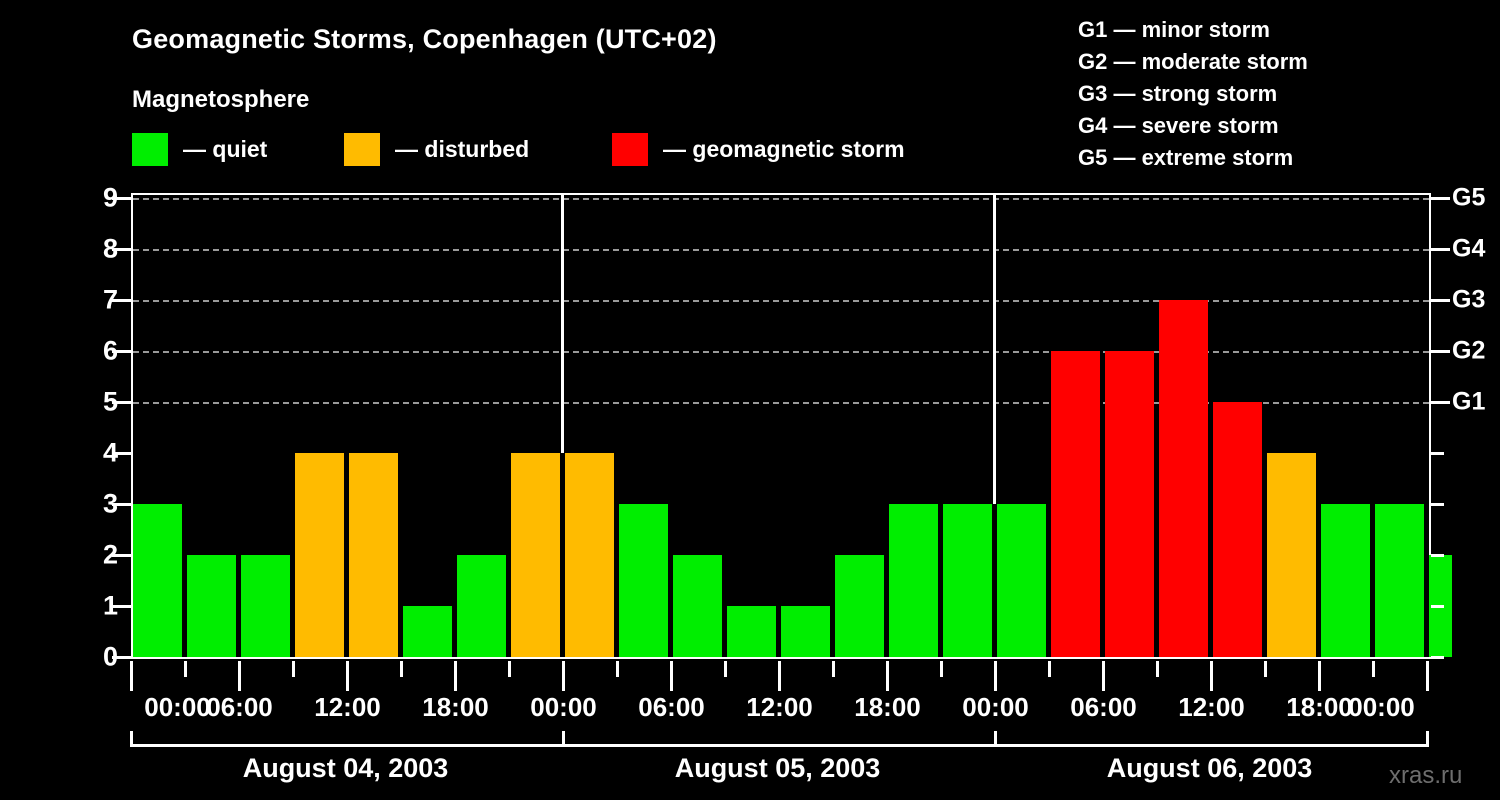  What do you see at coordinates (347, 707) in the screenshot?
I see `x-axis-label-2: 12:00` at bounding box center [347, 707].